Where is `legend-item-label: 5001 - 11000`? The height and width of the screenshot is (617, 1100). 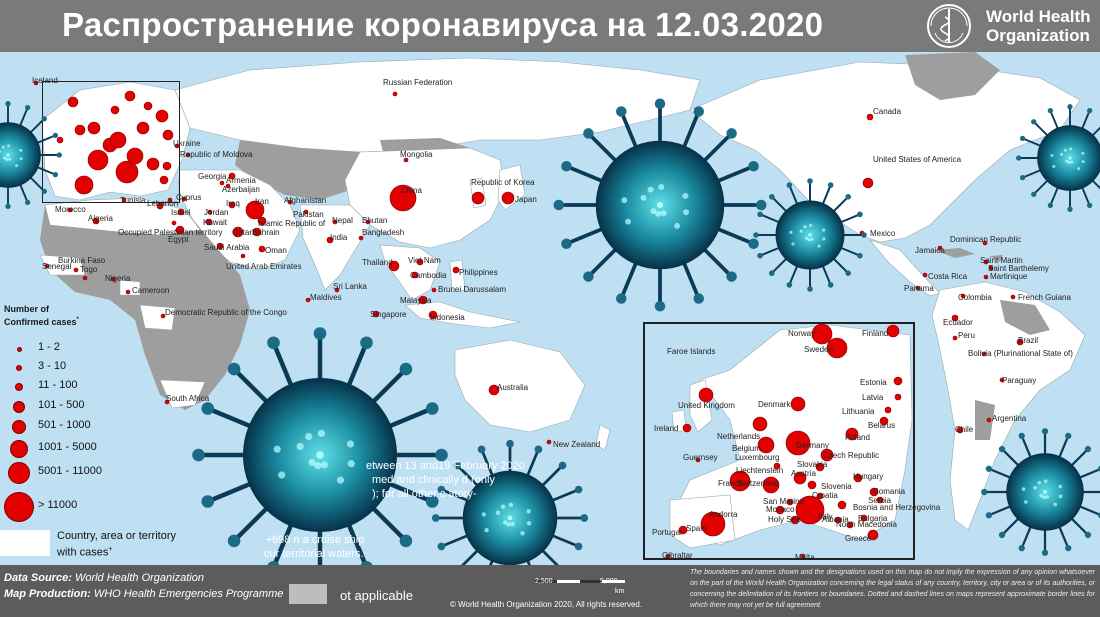 legend-item-label: 5001 - 11000 is located at coordinates (70, 471).